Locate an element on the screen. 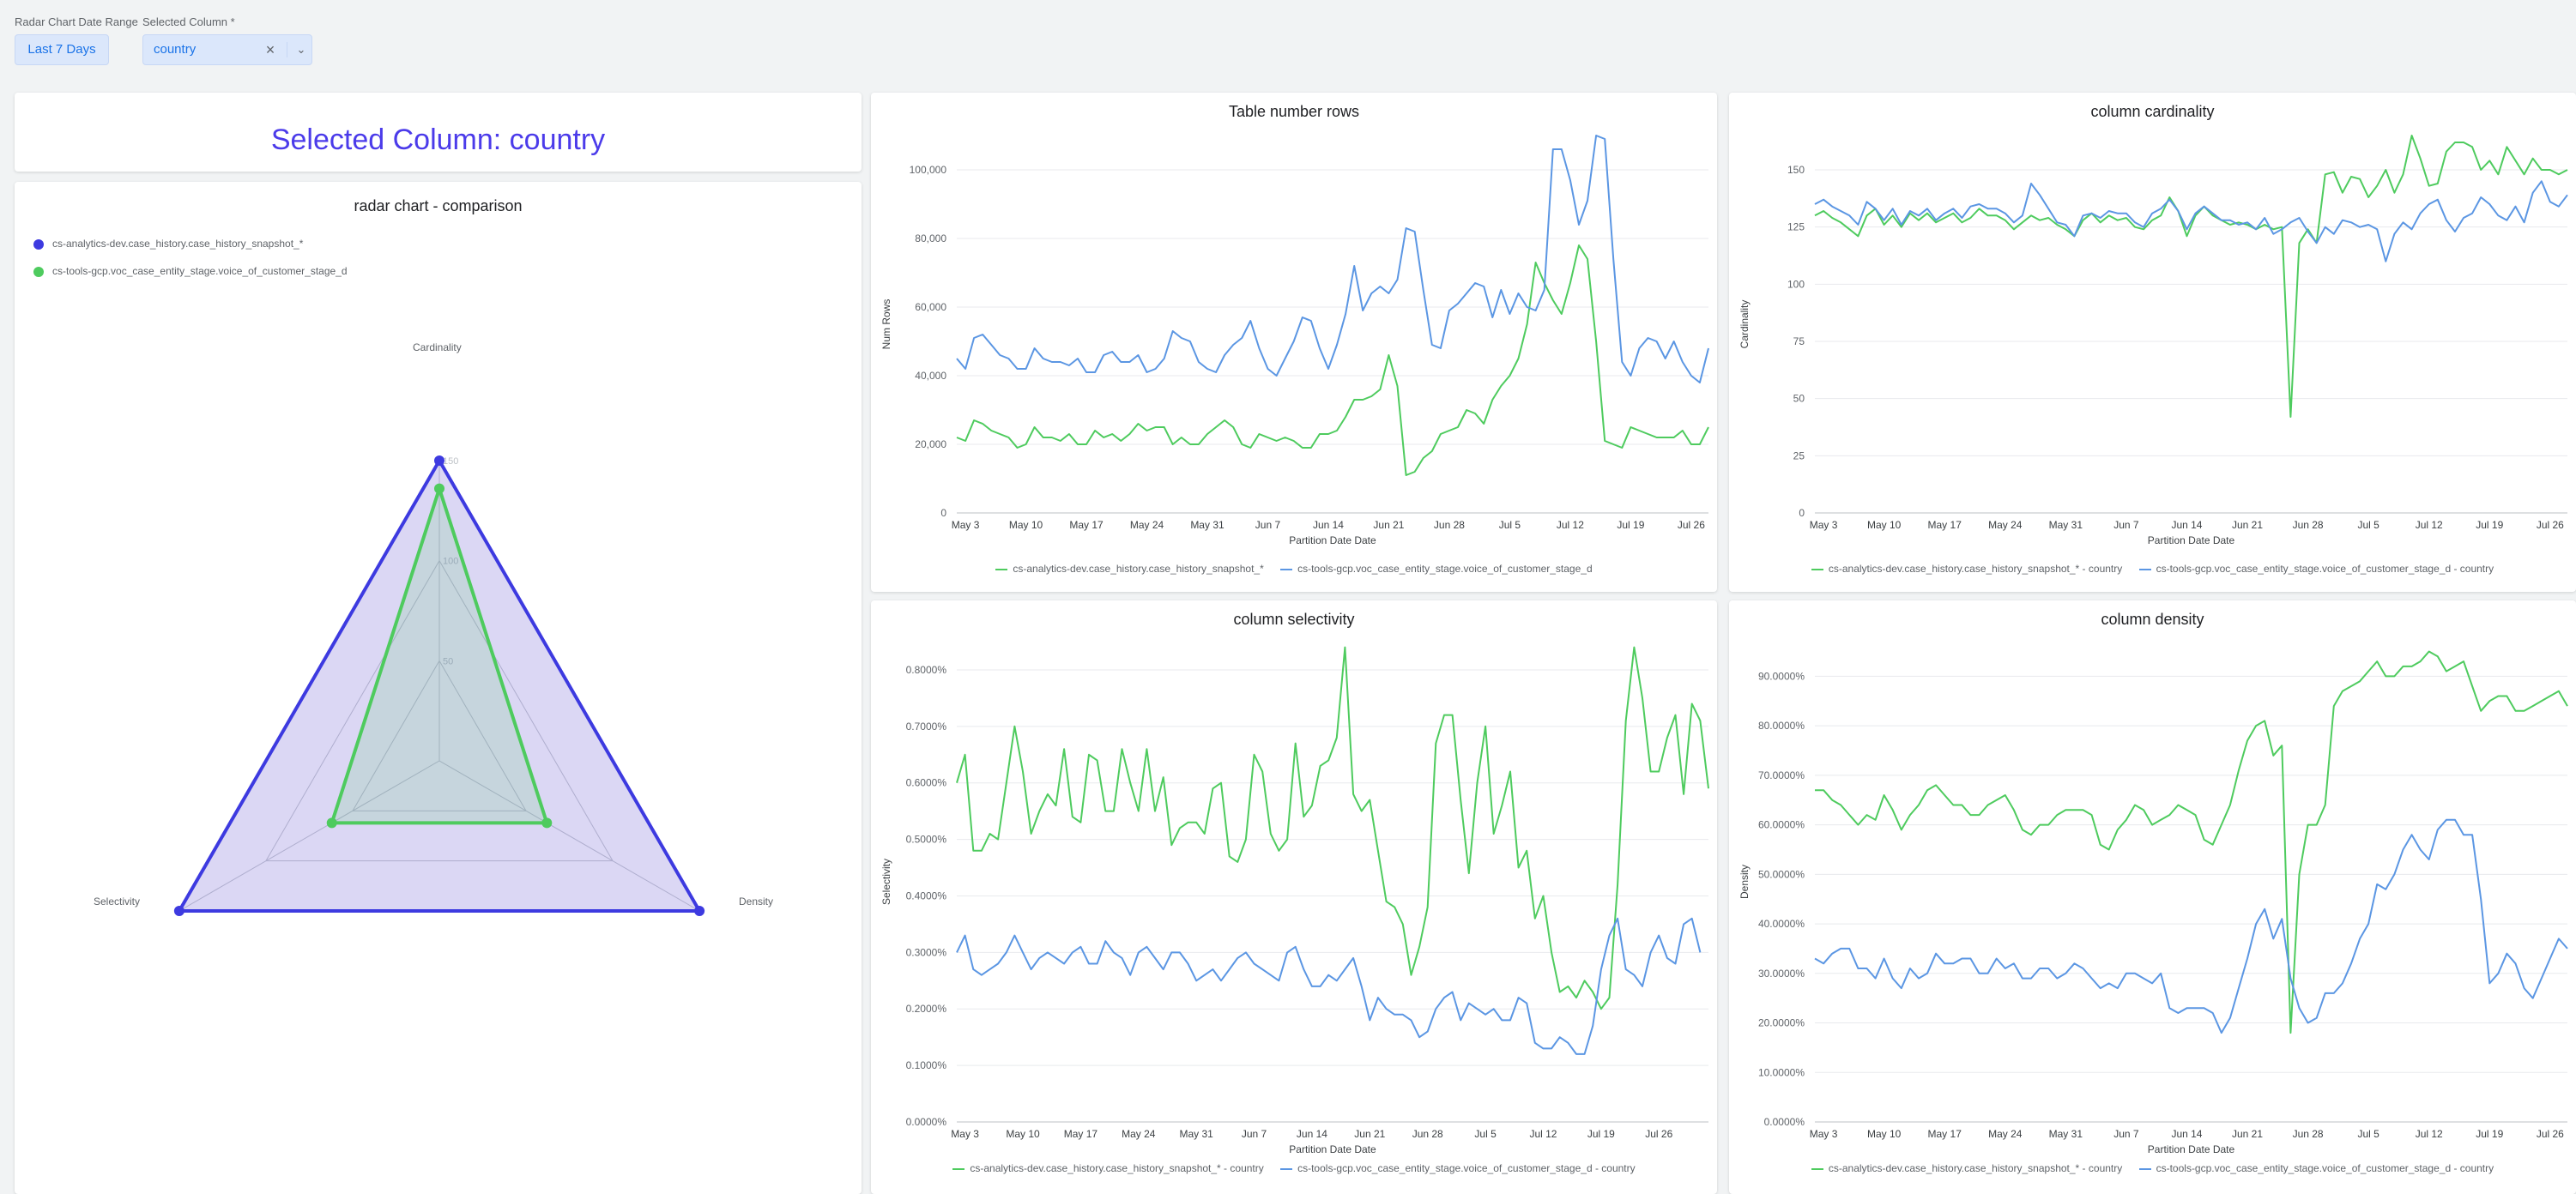 This screenshot has height=1194, width=2576. y-tick-label: 100,000 is located at coordinates (928, 170).